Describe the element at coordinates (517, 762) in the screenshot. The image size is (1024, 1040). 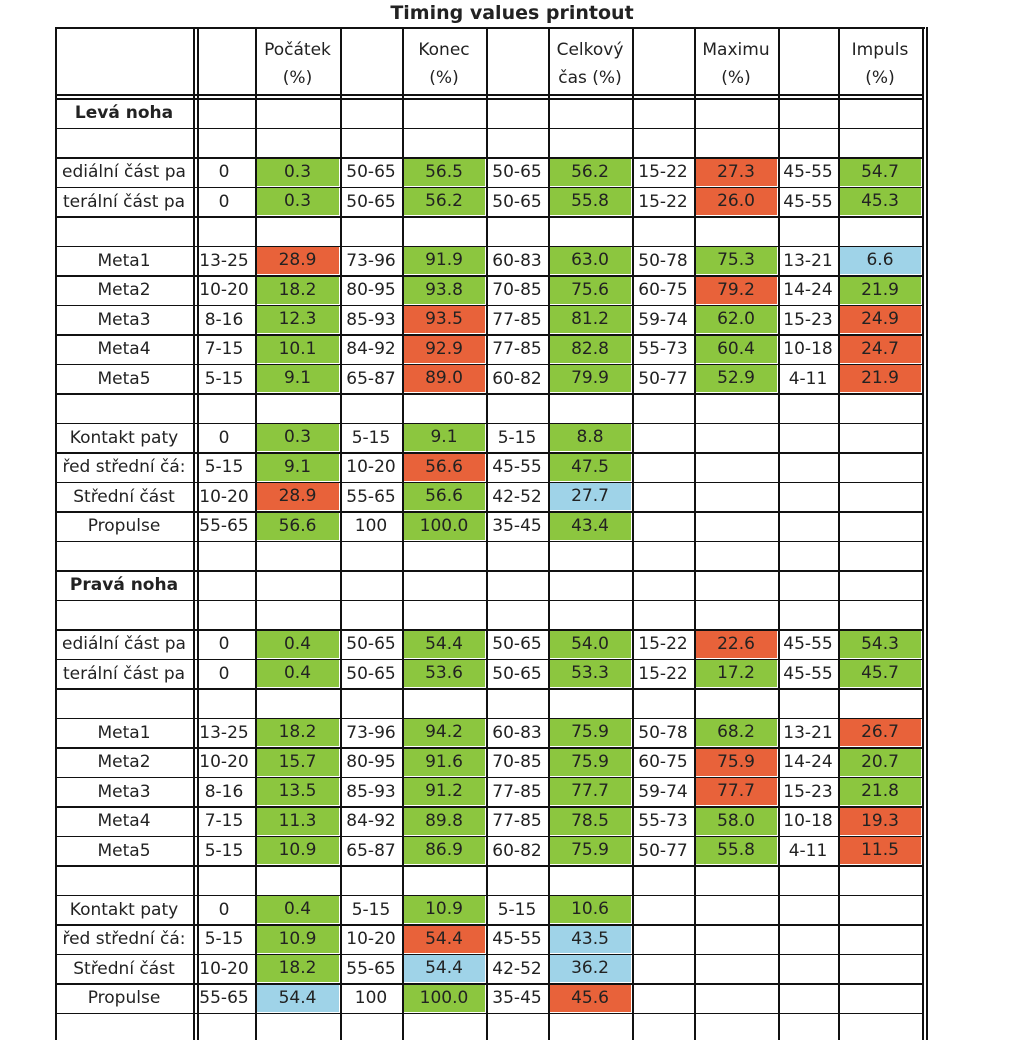
I see `range-cell: 70-85` at that location.